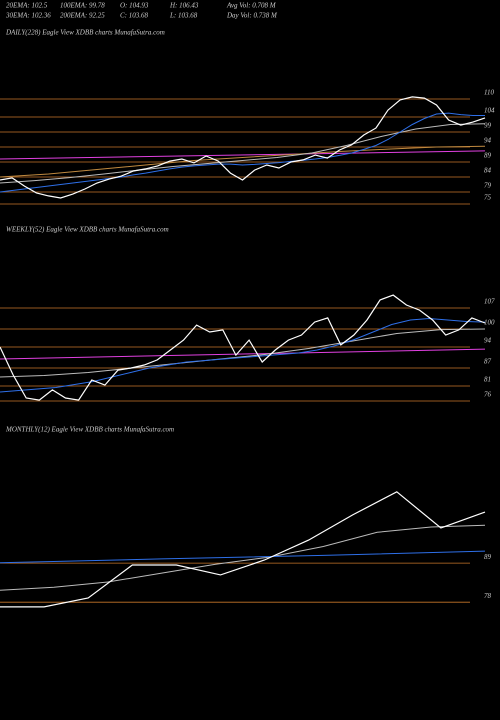  What do you see at coordinates (184, 6) in the screenshot?
I see `header-stat: H: 106.43` at bounding box center [184, 6].